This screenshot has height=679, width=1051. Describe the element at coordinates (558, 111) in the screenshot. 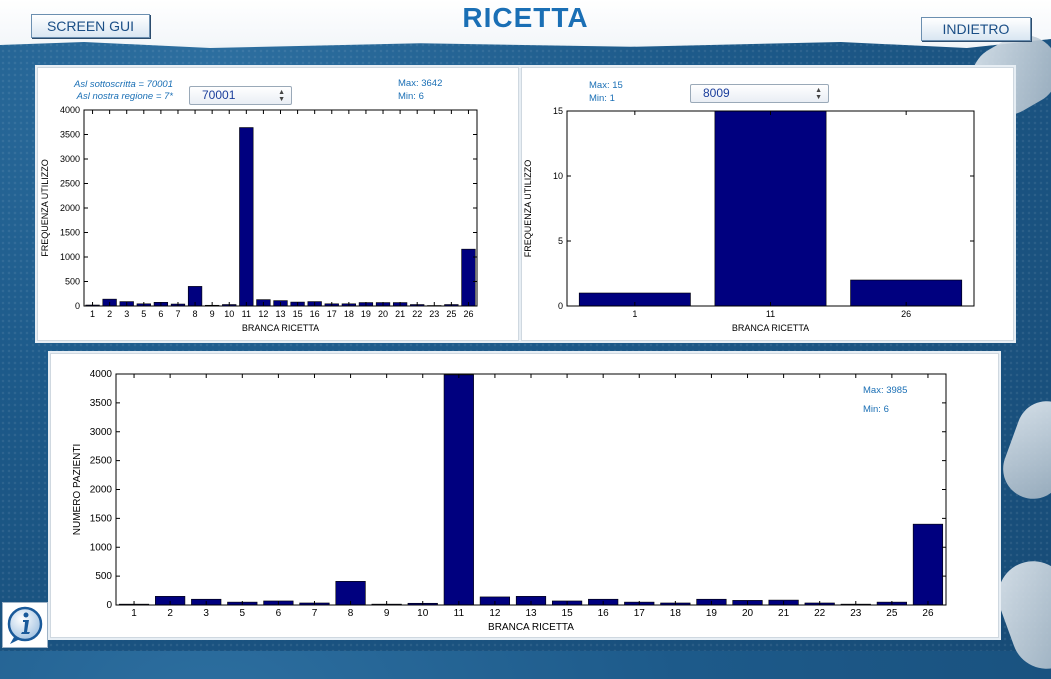

I see `y-tick-label: 15` at that location.